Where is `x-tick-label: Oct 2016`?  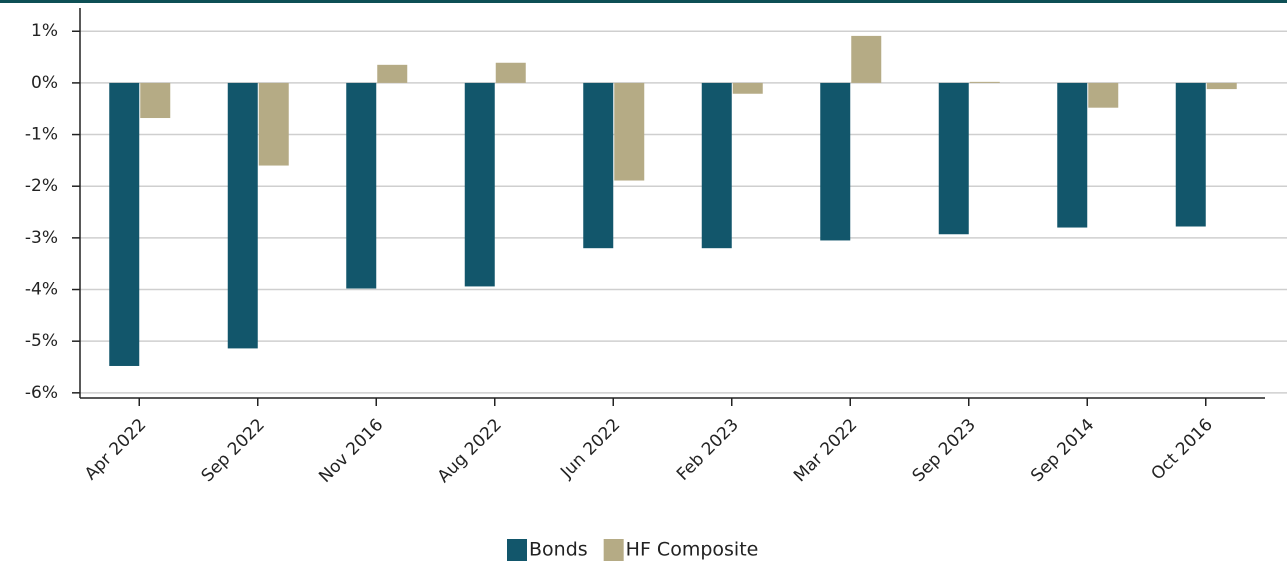
x-tick-label: Oct 2016 is located at coordinates (1181, 449).